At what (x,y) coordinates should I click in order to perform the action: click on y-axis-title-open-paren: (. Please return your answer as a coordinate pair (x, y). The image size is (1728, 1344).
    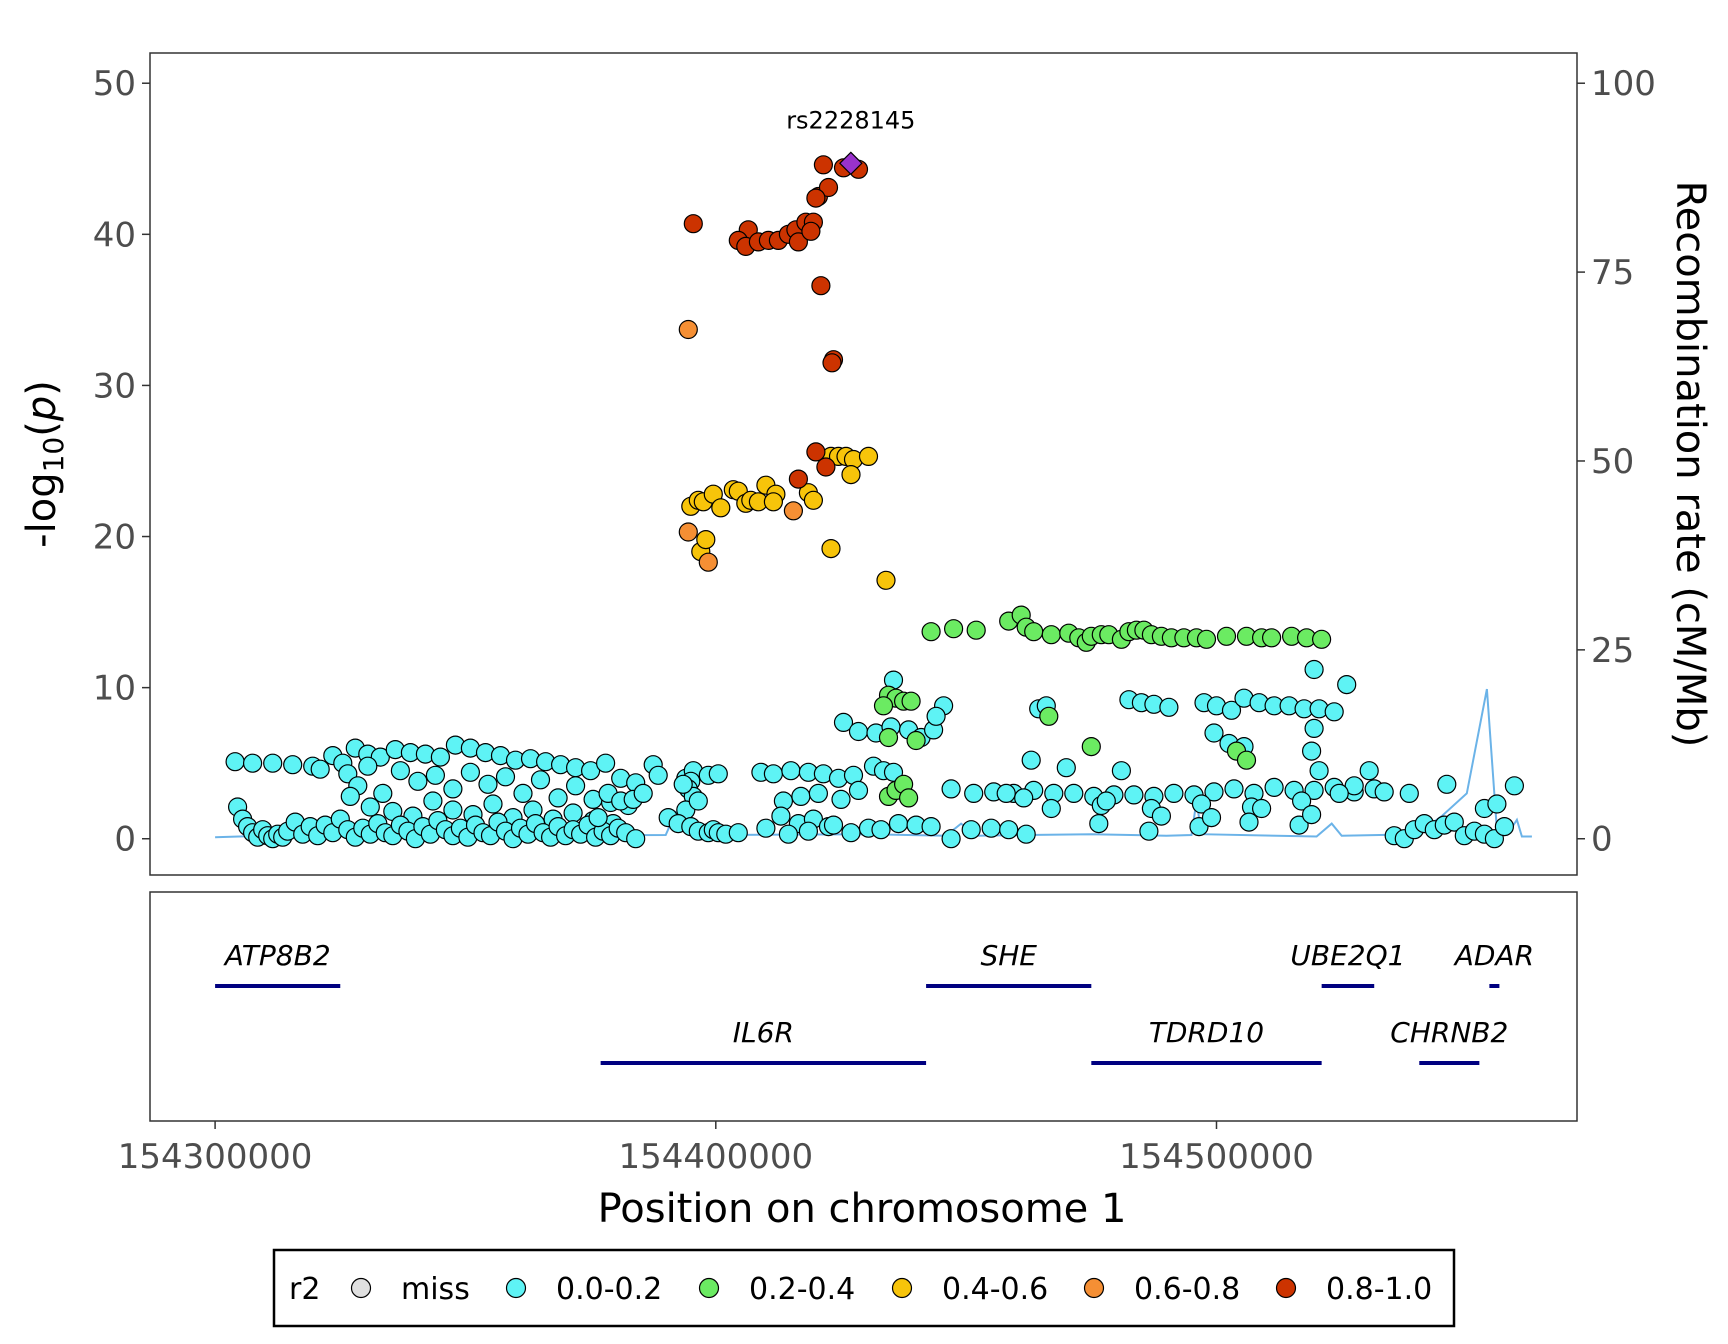
    Looking at the image, I should click on (42, 429).